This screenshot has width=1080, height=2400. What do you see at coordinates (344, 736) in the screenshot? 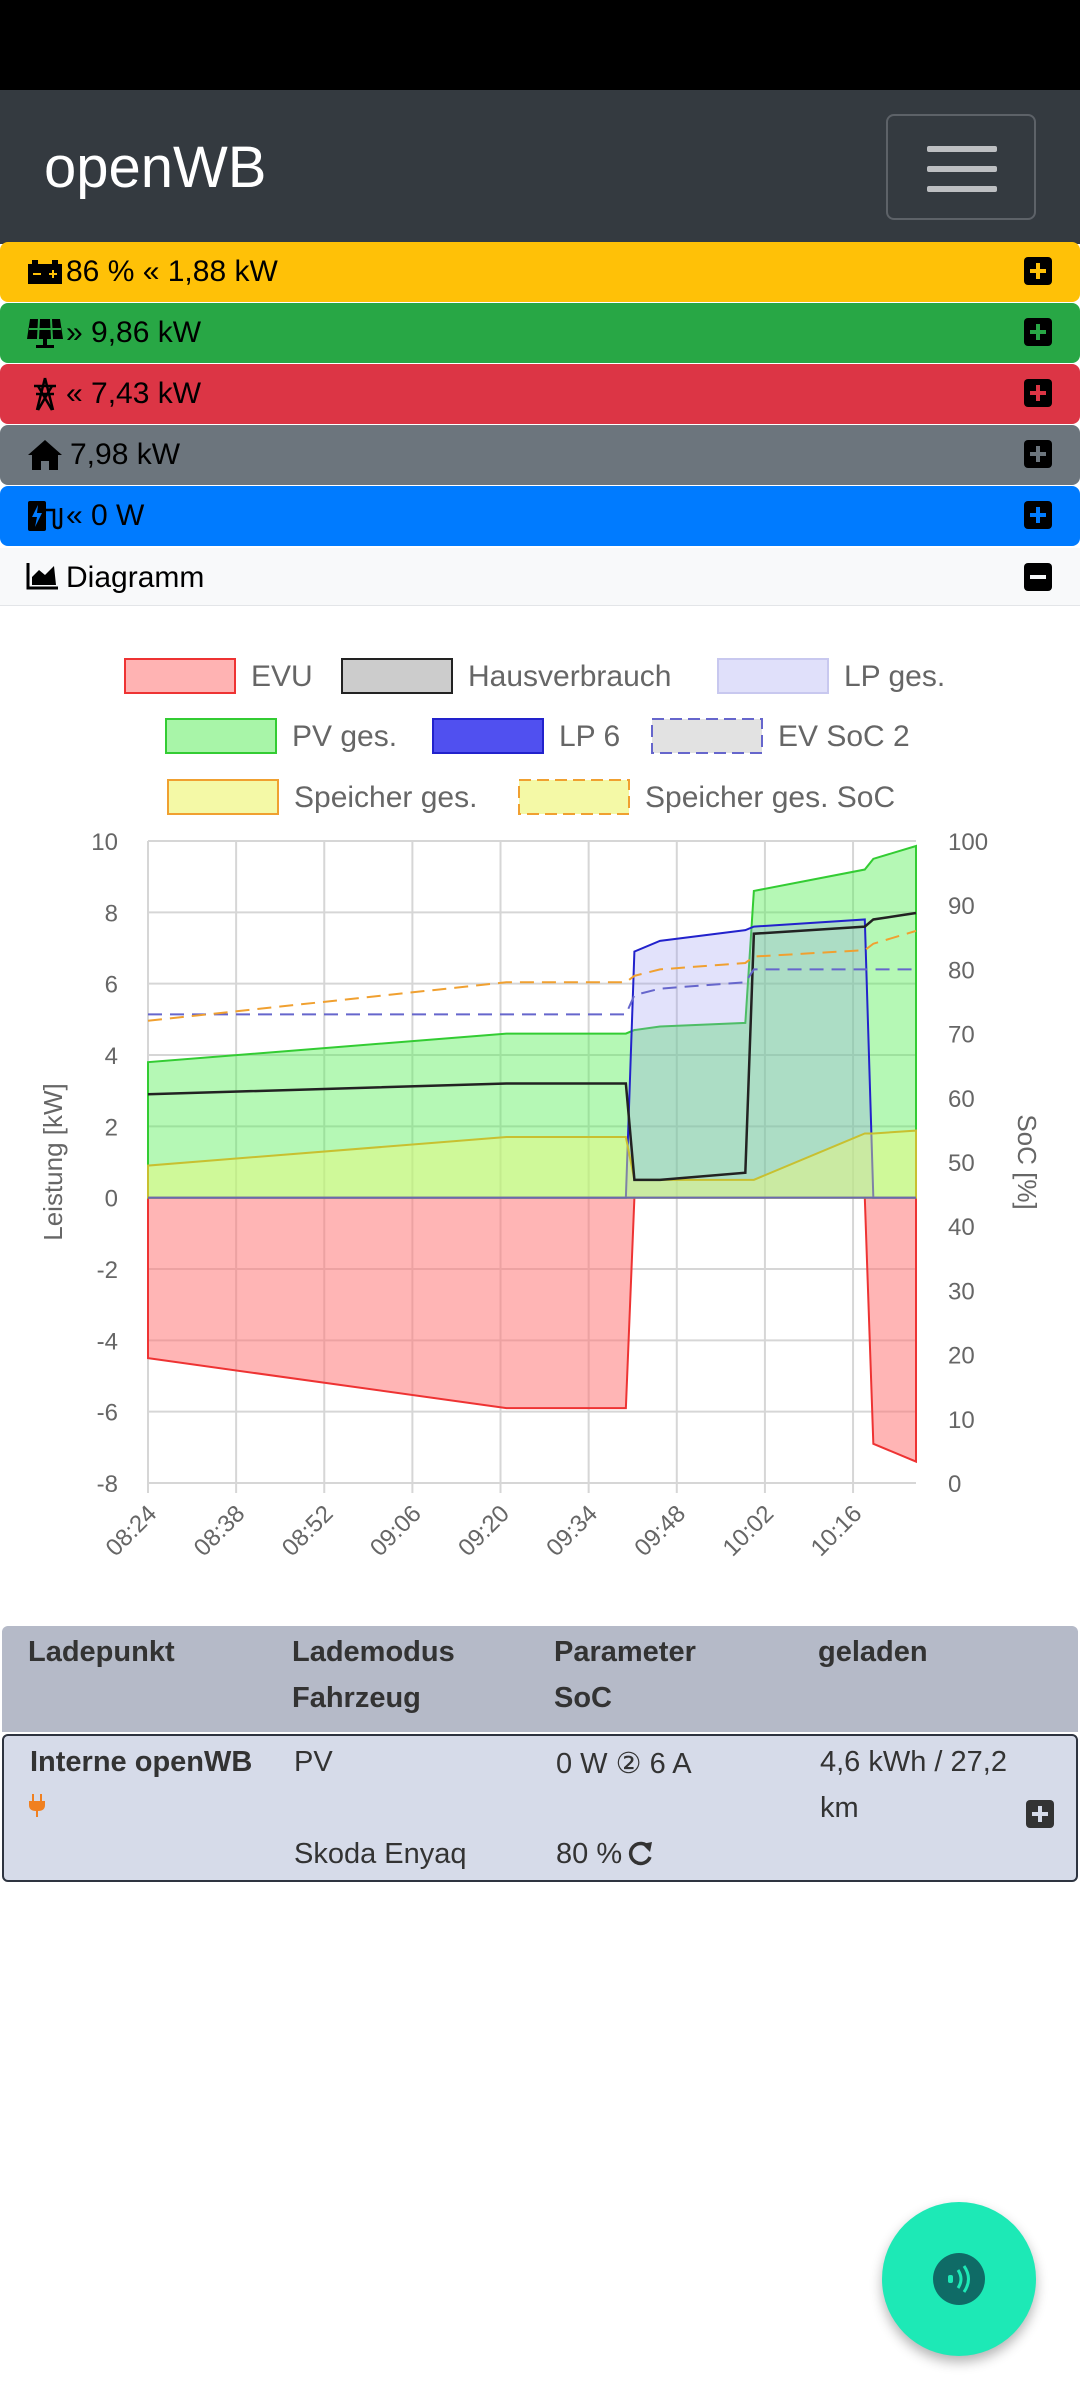
I see `legend-label: PV ges.` at bounding box center [344, 736].